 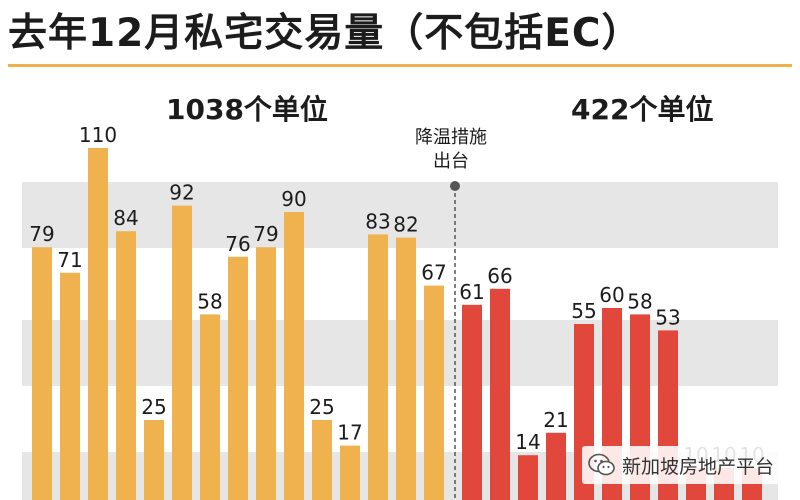 What do you see at coordinates (209, 301) in the screenshot?
I see `value-label-before-7: 58` at bounding box center [209, 301].